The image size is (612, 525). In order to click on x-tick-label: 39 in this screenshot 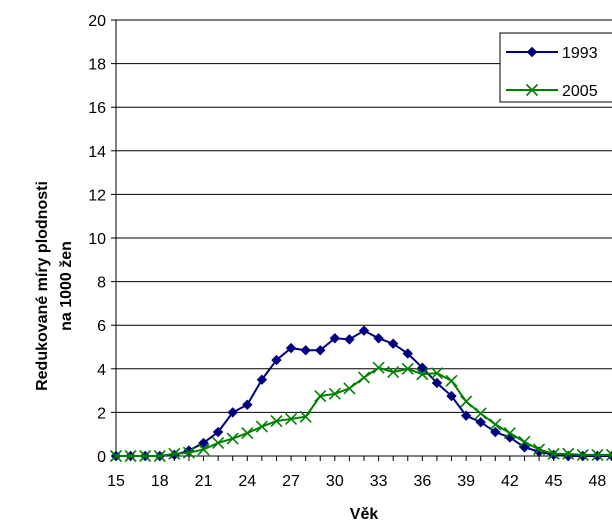, I will do `click(466, 481)`.